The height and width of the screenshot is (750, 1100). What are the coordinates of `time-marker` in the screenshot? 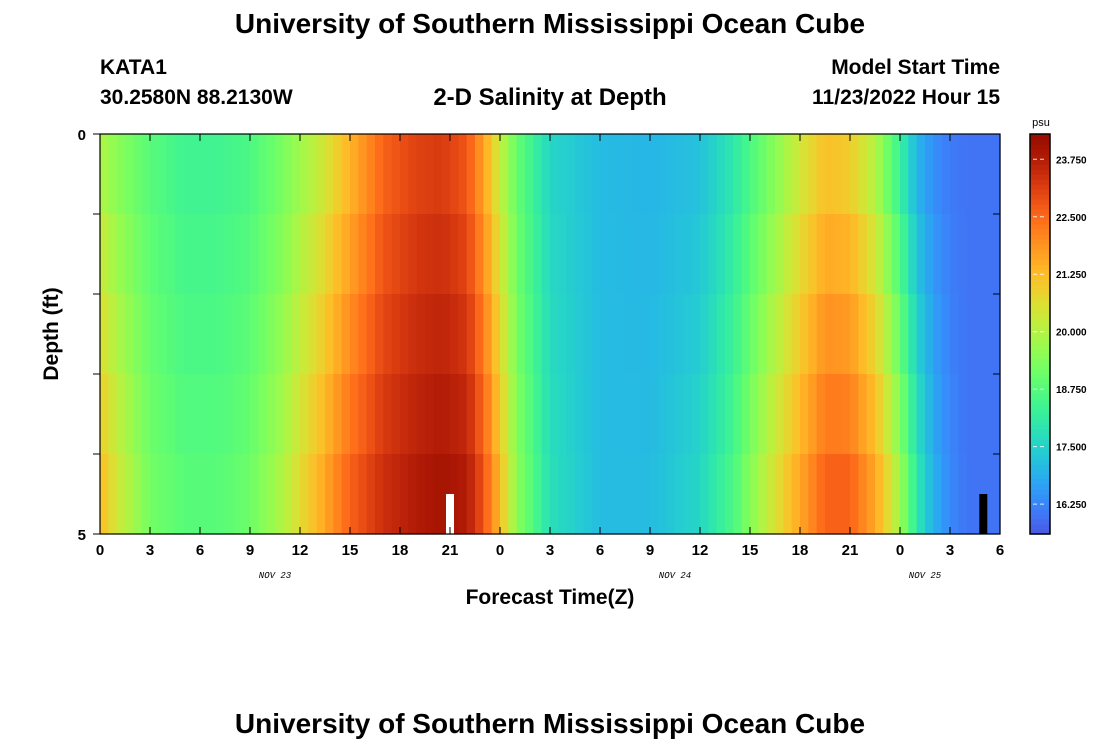 It's located at (983, 514).